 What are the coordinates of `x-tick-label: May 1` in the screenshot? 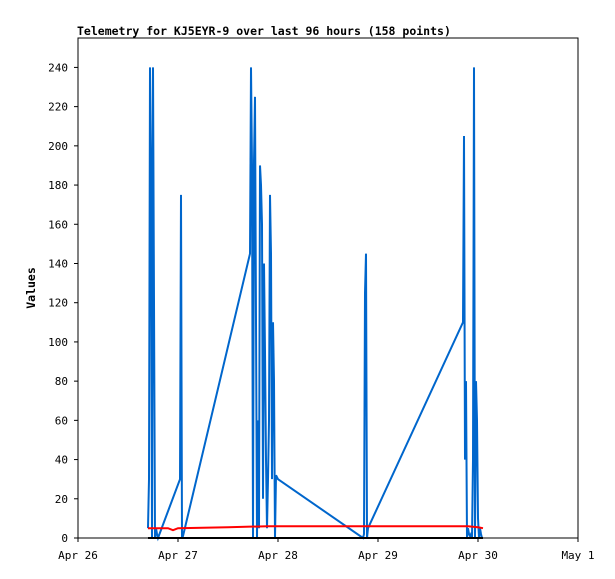 It's located at (577, 555).